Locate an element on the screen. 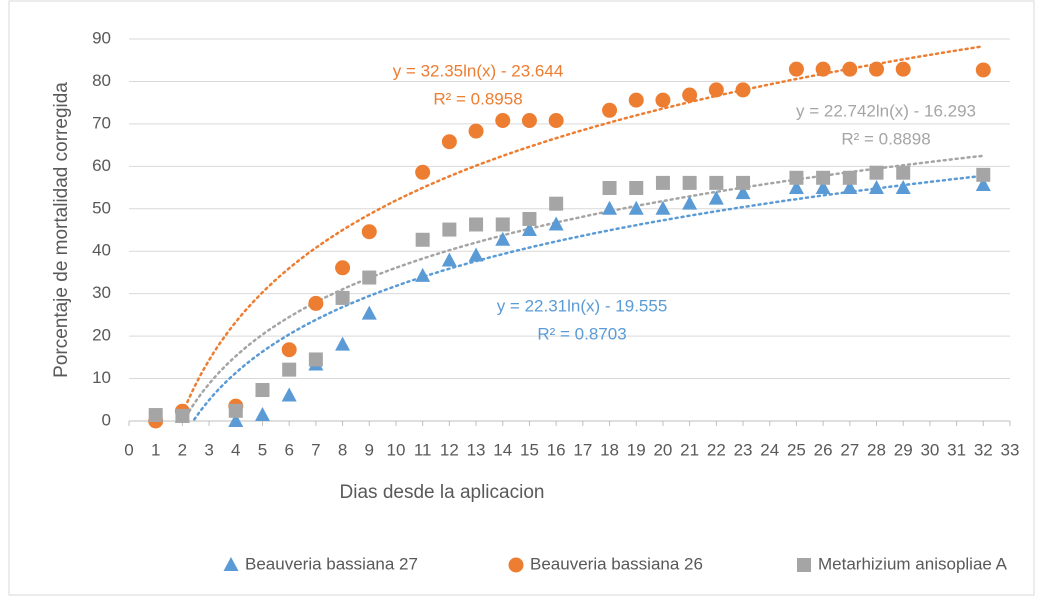 This screenshot has height=602, width=1044. trendline-equation: y = 32.35ln(x) - 23.644 is located at coordinates (478, 70).